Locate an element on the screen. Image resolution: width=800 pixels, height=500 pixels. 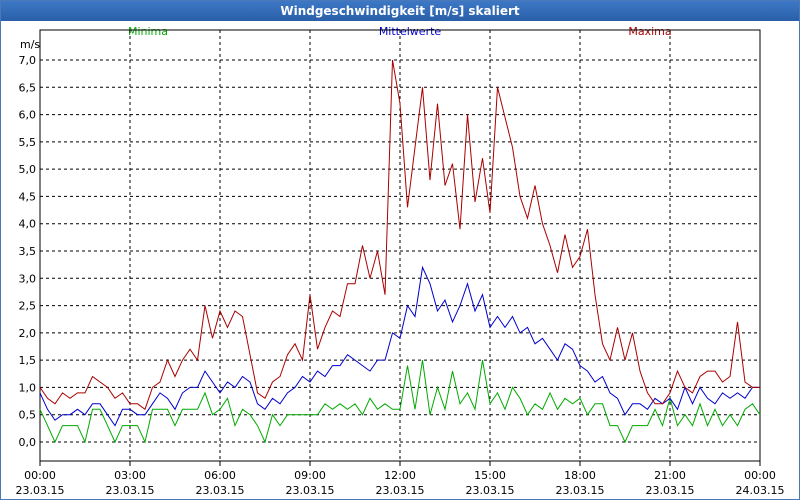
y-tick-label: 6,5 is located at coordinates (28, 87).